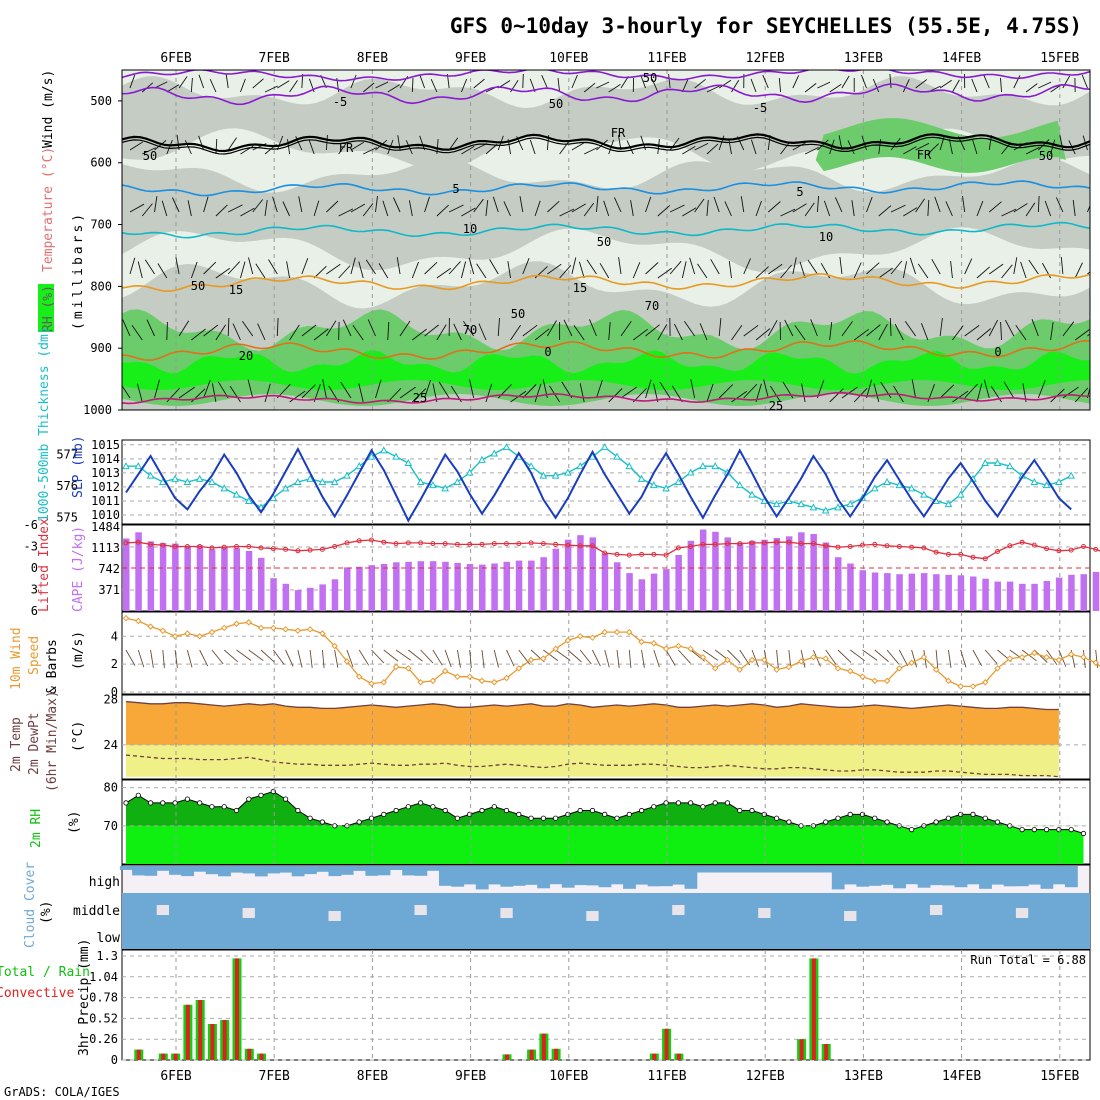  I want to click on slp-line, so click(598, 484).